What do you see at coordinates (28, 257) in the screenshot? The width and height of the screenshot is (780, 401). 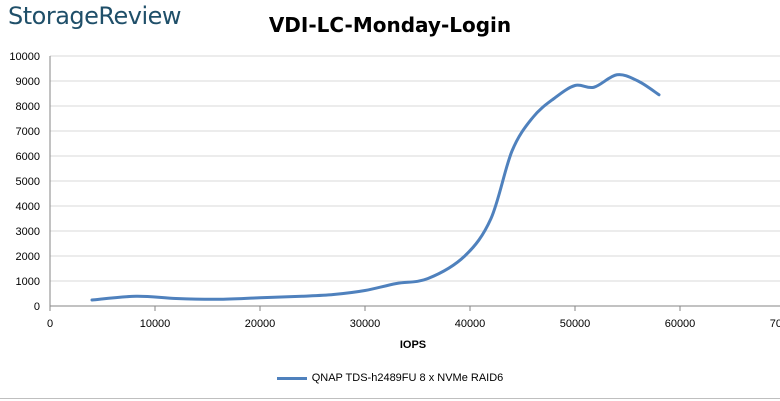 I see `y-tick-label: 2000` at bounding box center [28, 257].